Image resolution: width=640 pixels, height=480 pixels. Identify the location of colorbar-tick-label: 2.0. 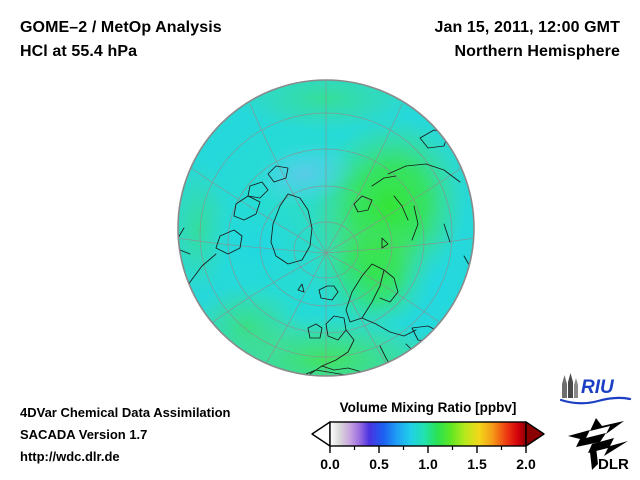
(526, 464).